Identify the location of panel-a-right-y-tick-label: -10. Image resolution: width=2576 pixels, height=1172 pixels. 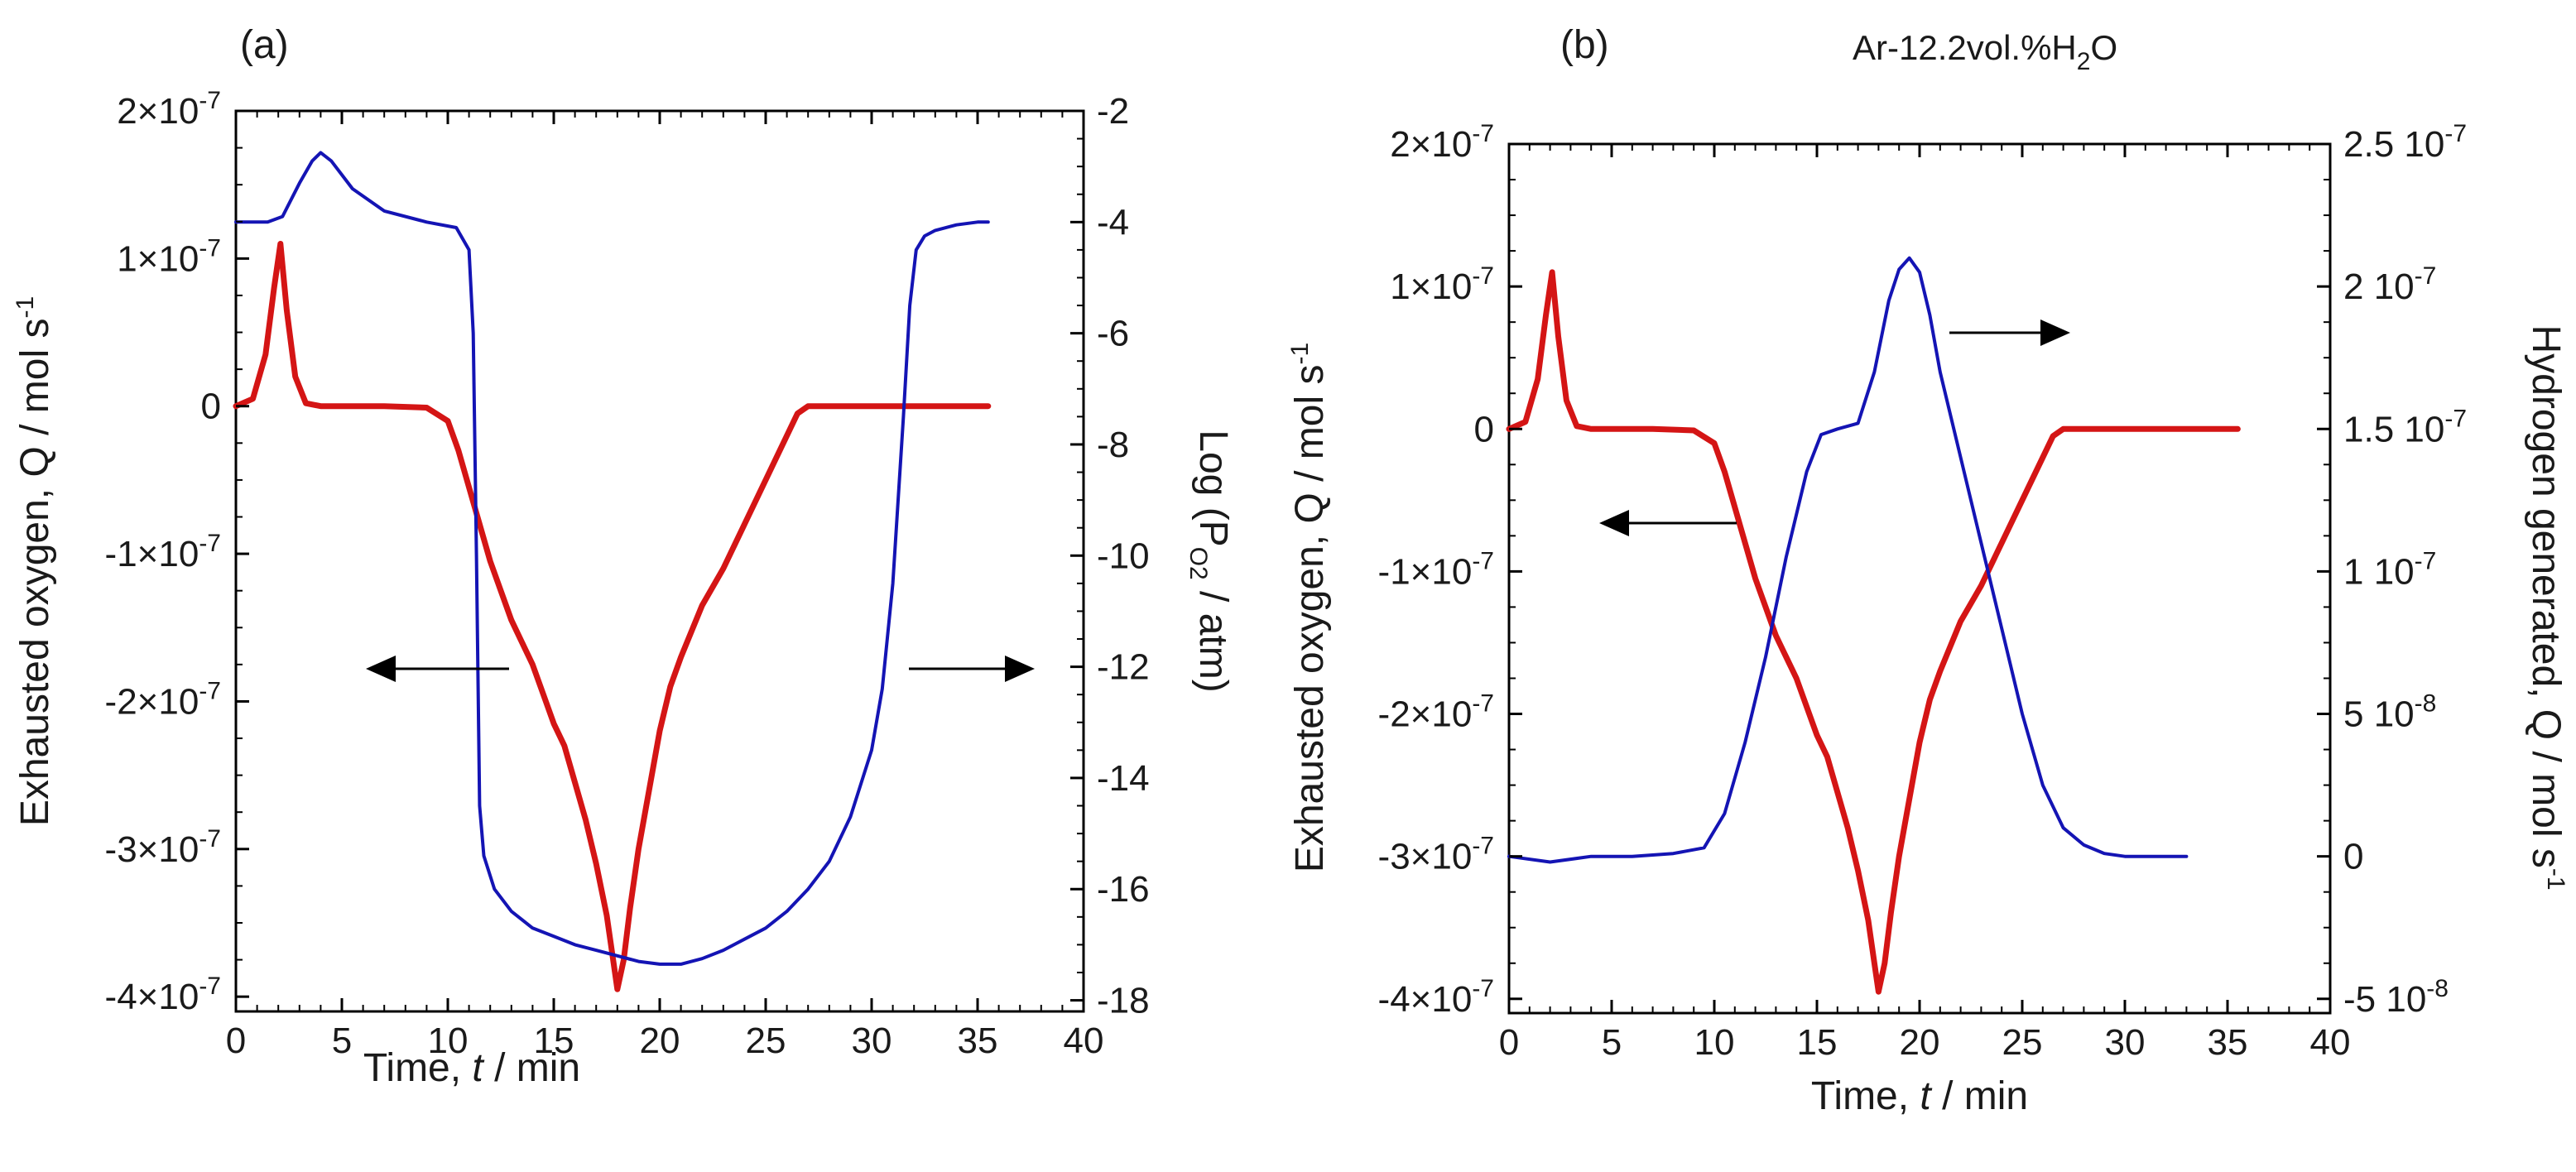
(1123, 556).